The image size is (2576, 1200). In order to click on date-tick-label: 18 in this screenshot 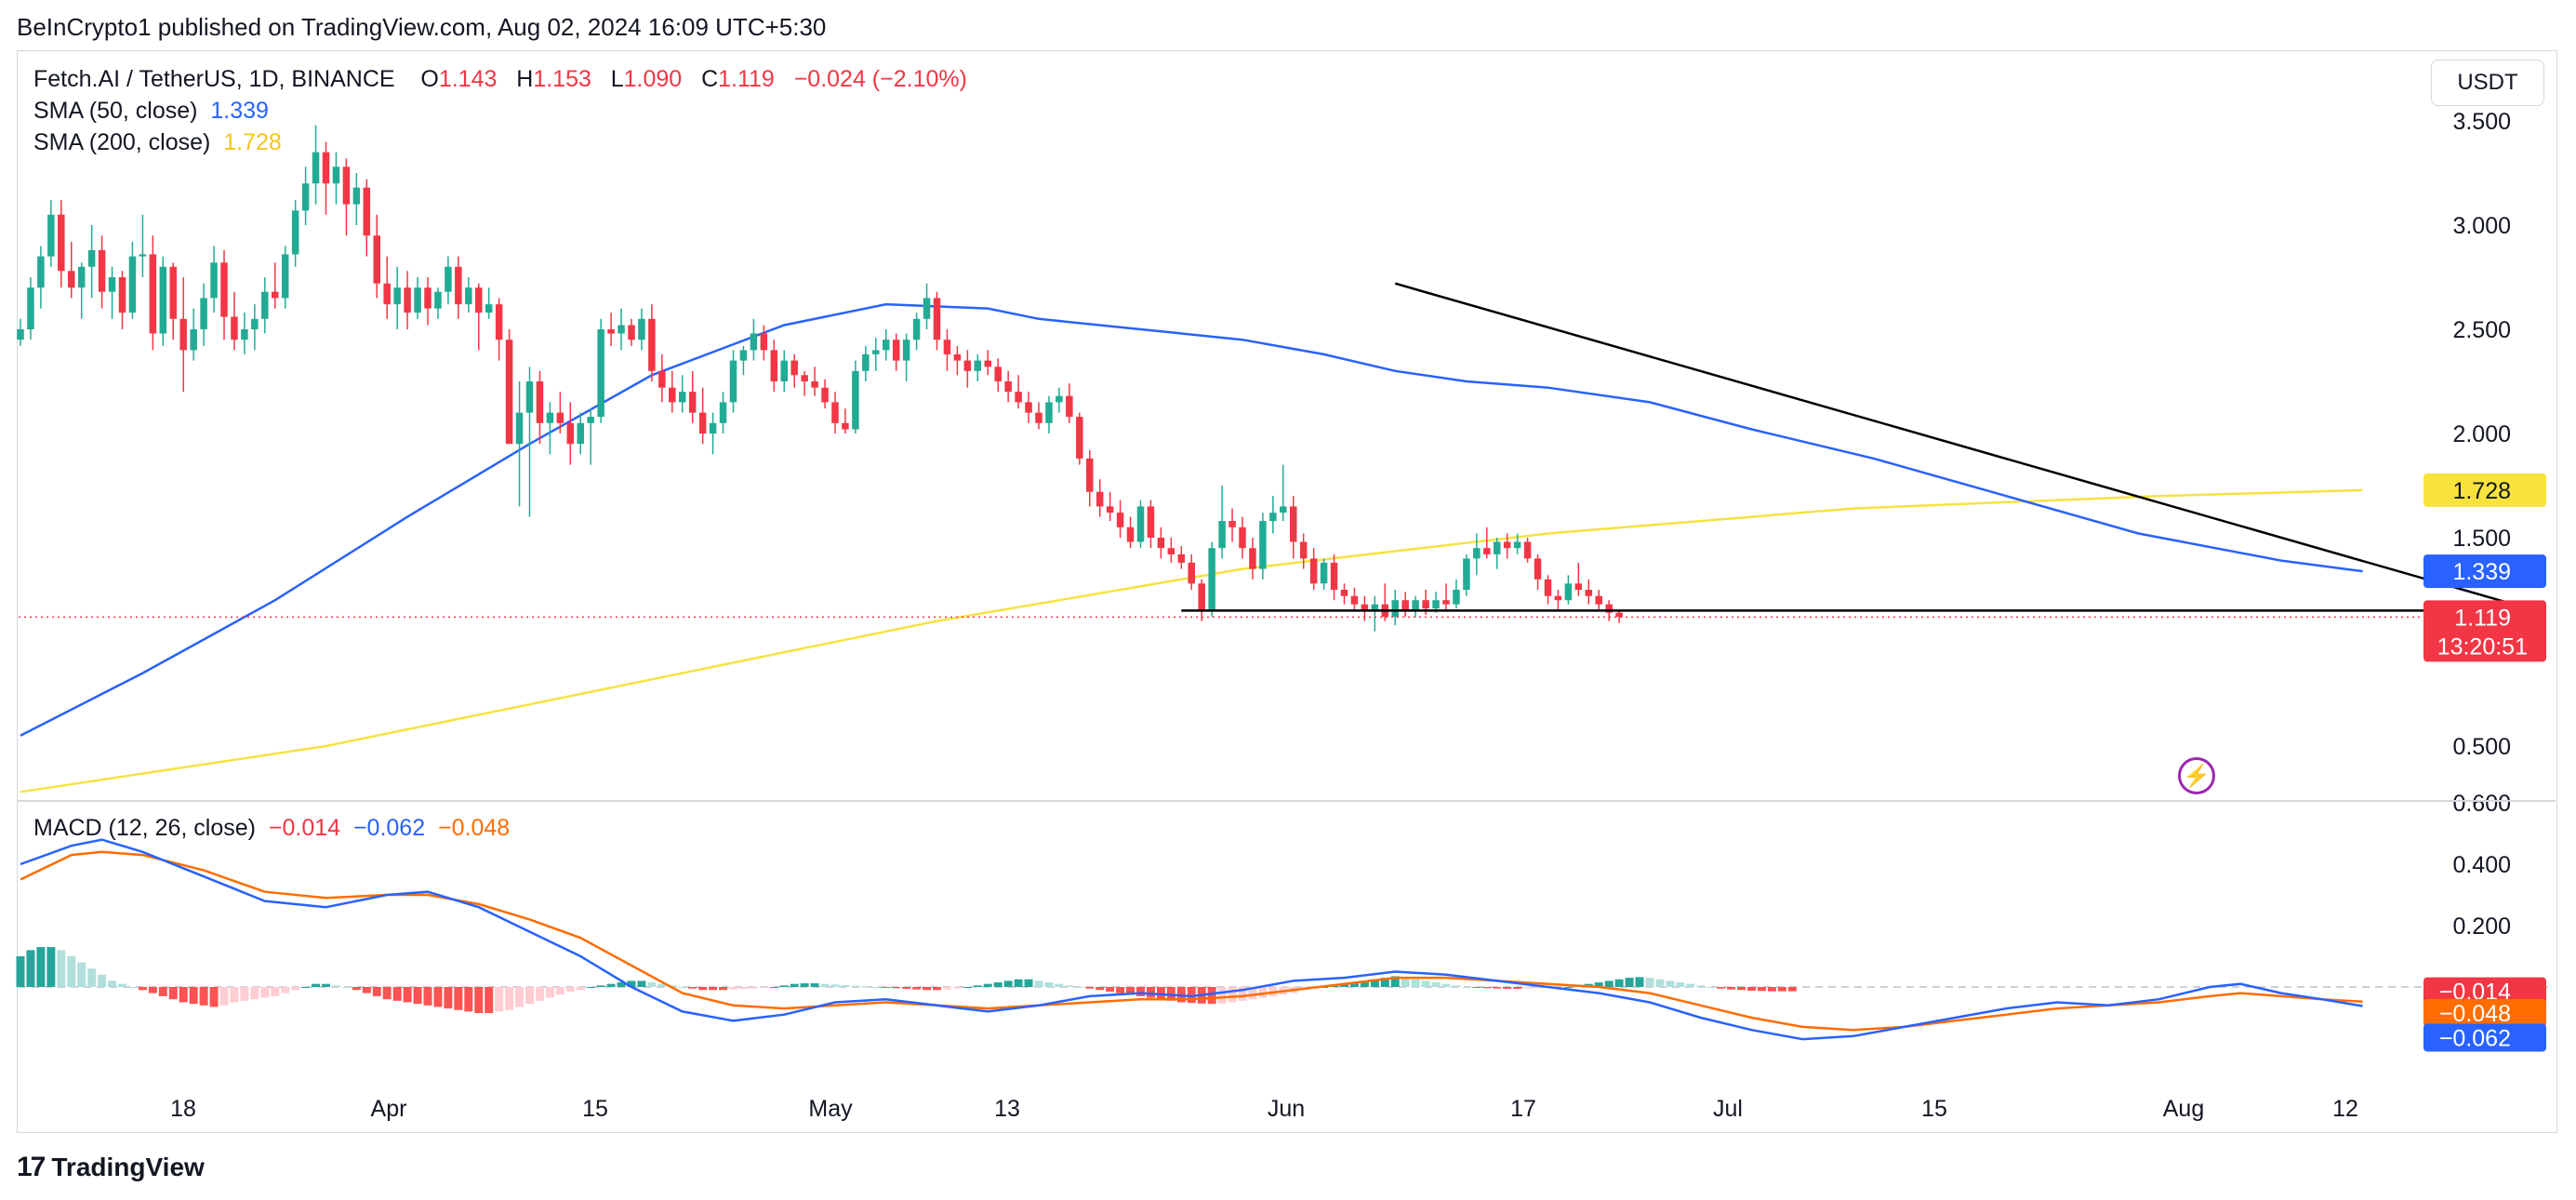, I will do `click(183, 1109)`.